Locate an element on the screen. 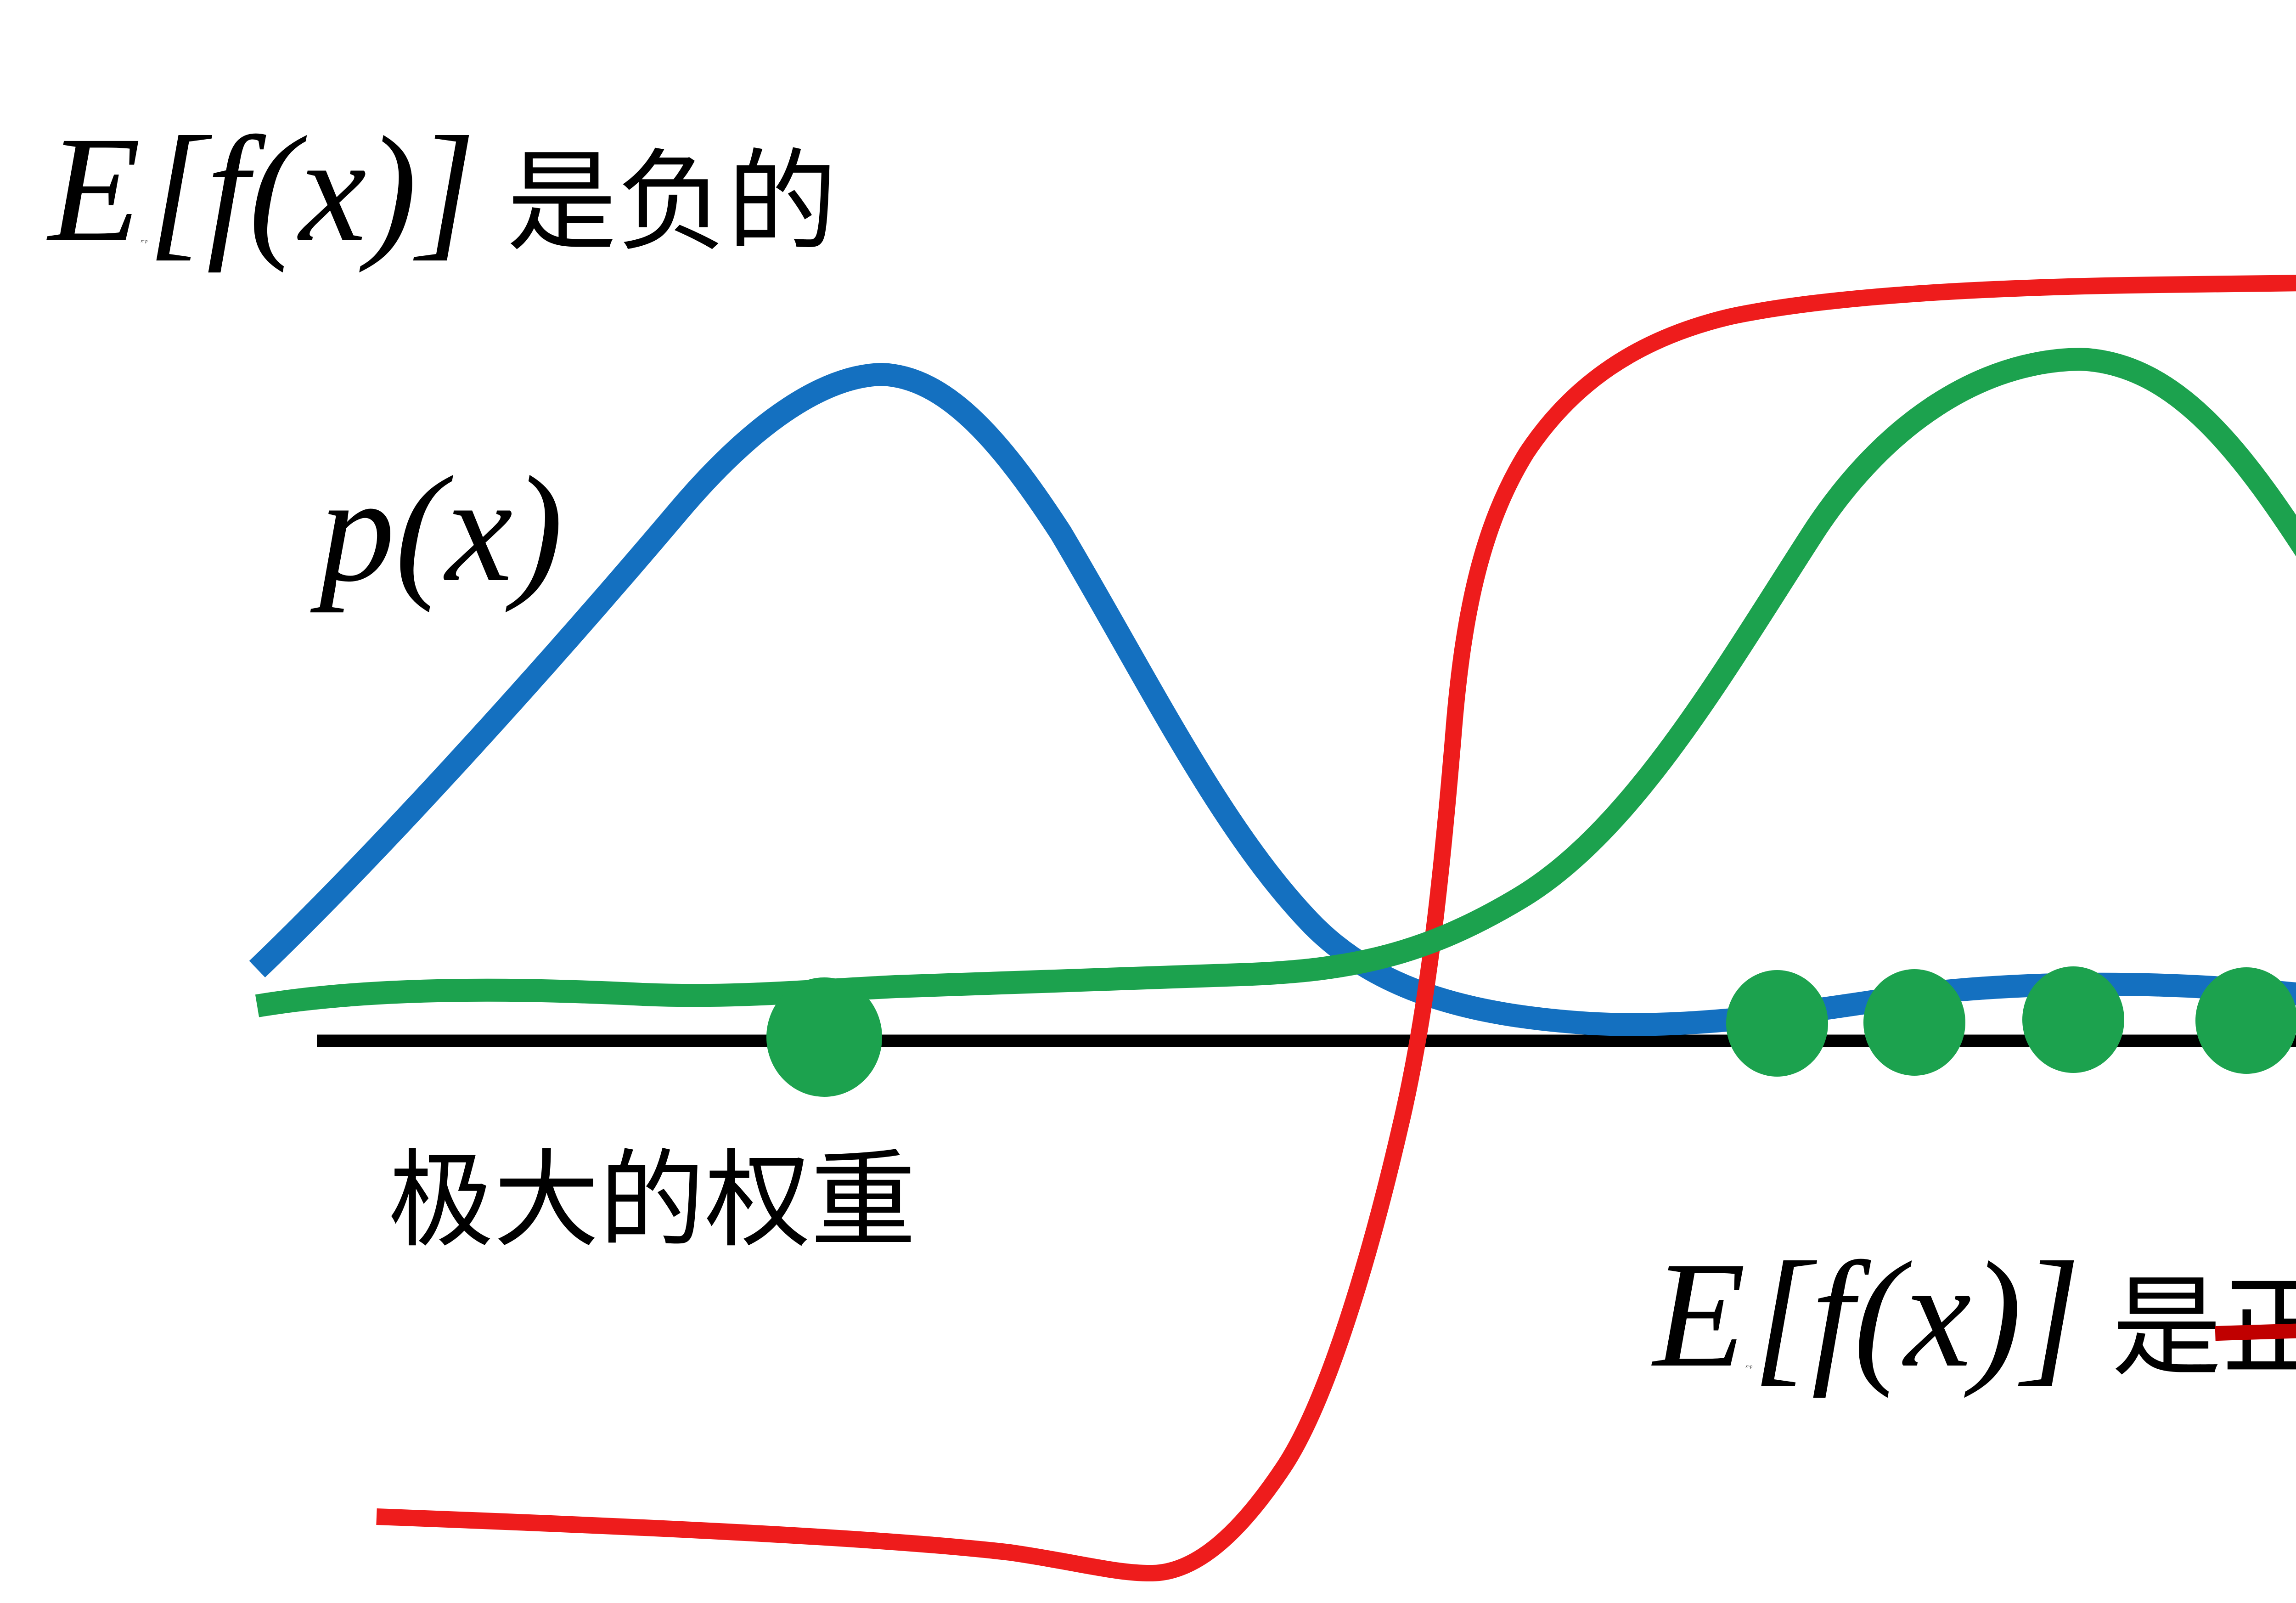  label-expectation-positive: Ex~p[f(x)]是正的? is located at coordinates (1974, 1315).